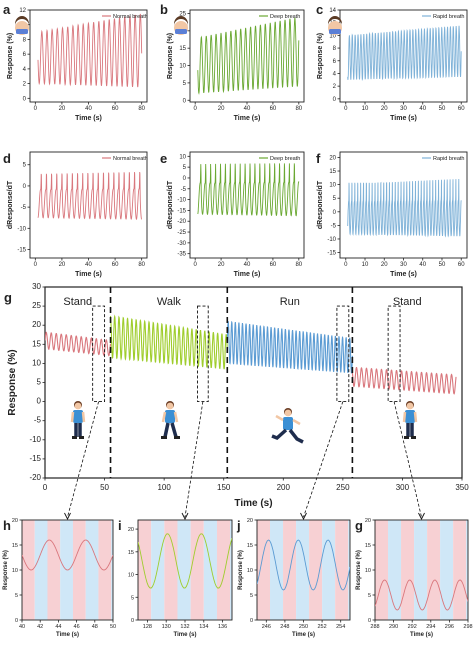 This screenshot has width=474, height=646. Describe the element at coordinates (359, 525) in the screenshot. I see `panel-label: g` at that location.